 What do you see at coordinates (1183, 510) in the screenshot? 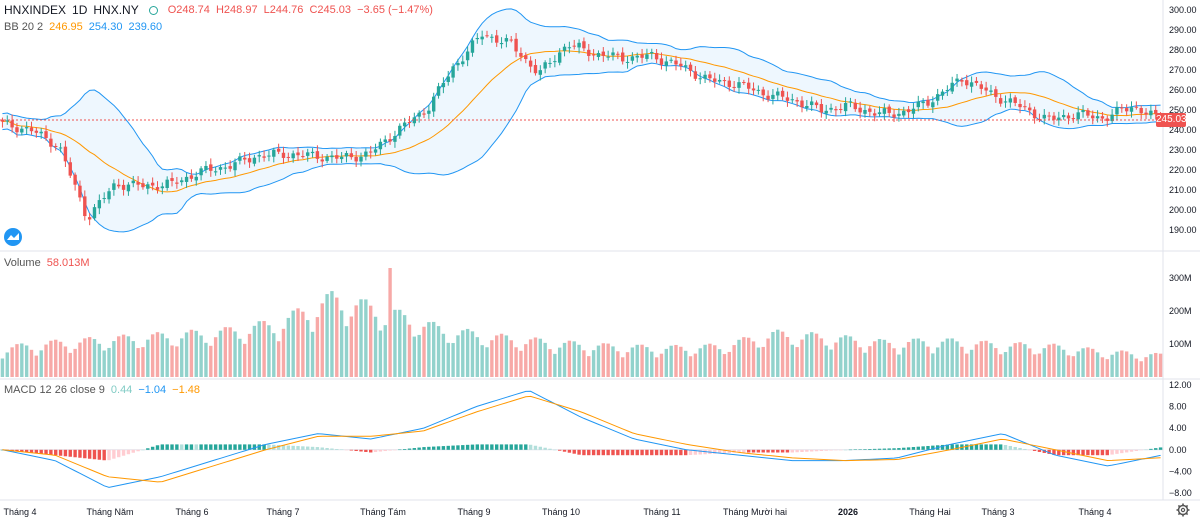
I see `gear-icon` at bounding box center [1183, 510].